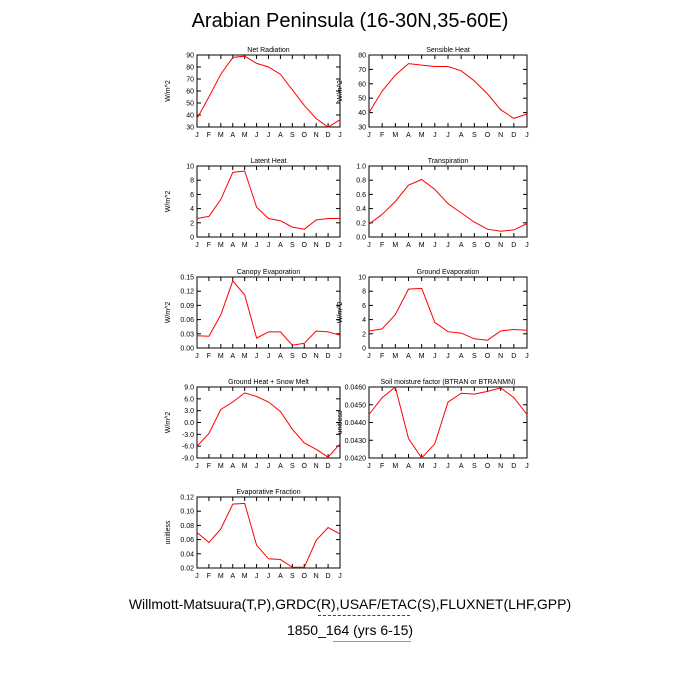  Describe the element at coordinates (190, 104) in the screenshot. I see `y-tick-label: 50` at that location.